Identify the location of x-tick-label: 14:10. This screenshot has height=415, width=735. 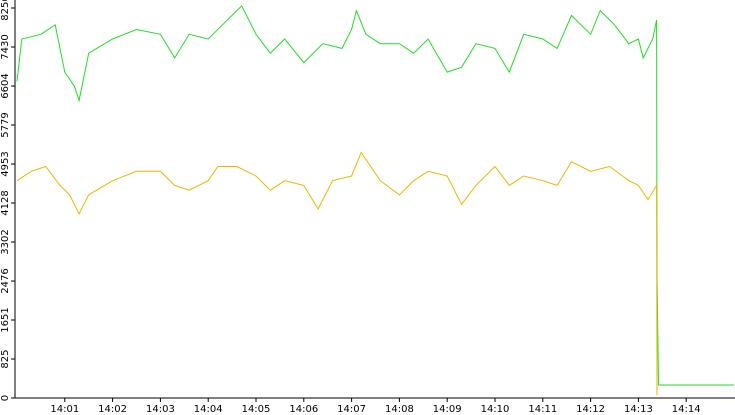
(495, 409).